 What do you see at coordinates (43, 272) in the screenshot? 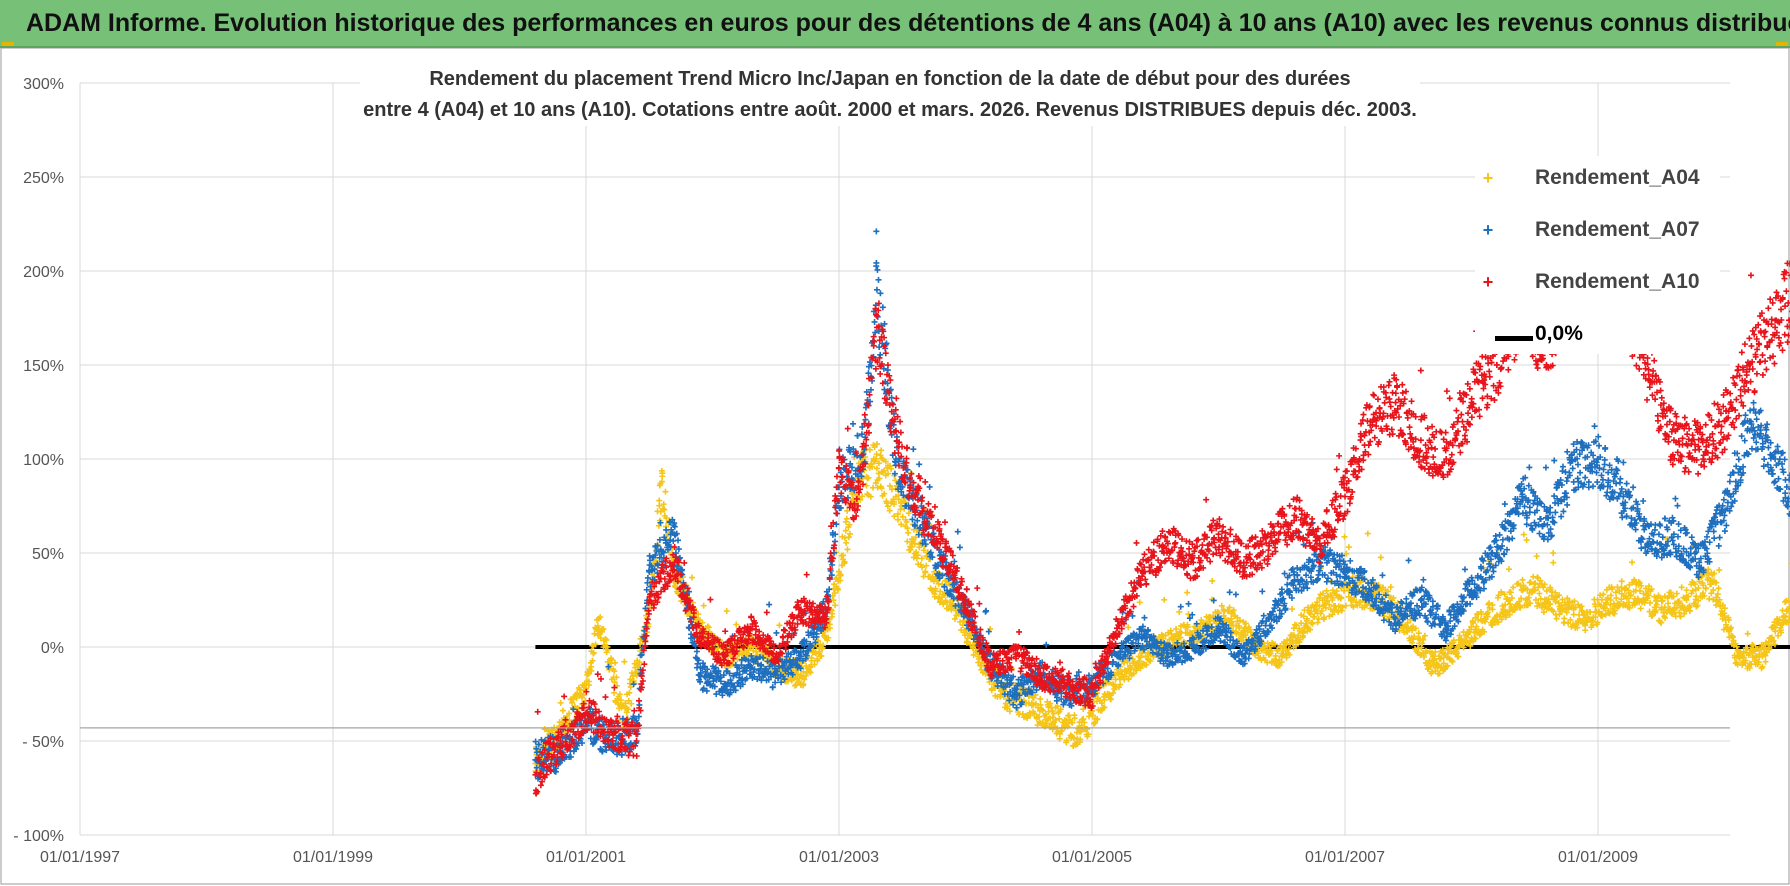
I see `y-tick-label: 200%` at bounding box center [43, 272].